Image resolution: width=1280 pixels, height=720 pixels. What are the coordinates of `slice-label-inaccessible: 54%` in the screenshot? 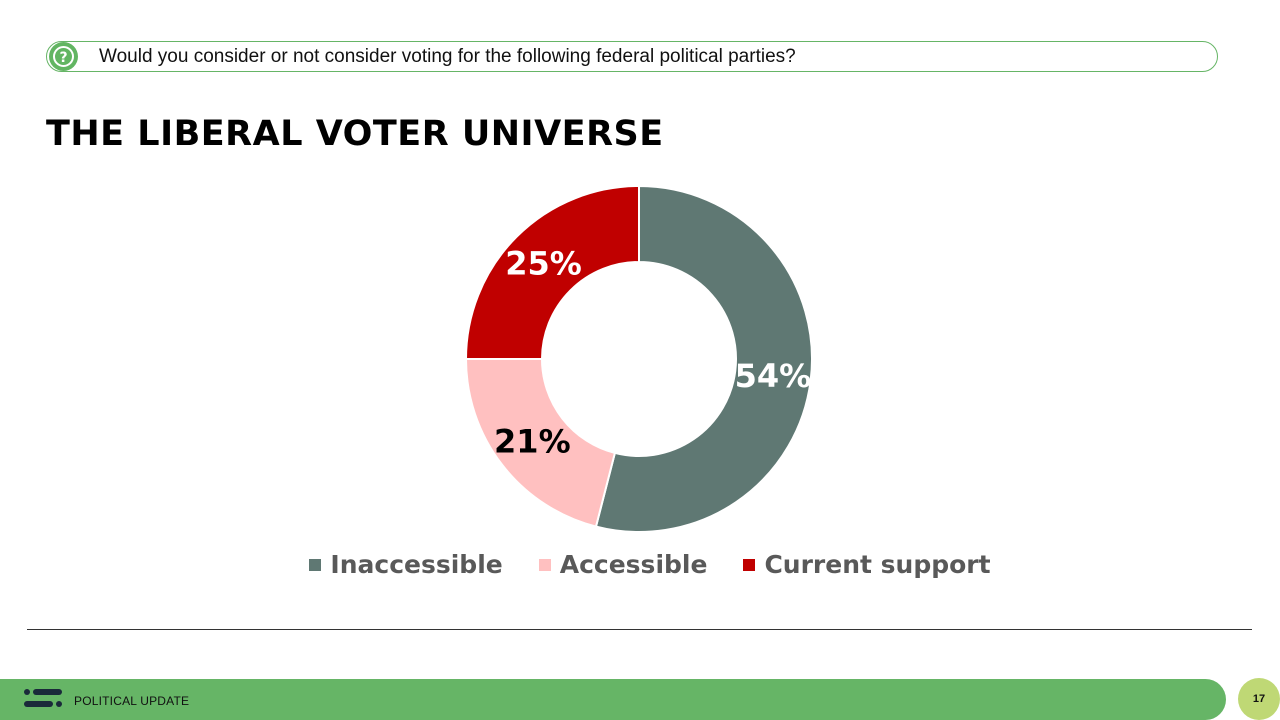 It's located at (773, 376).